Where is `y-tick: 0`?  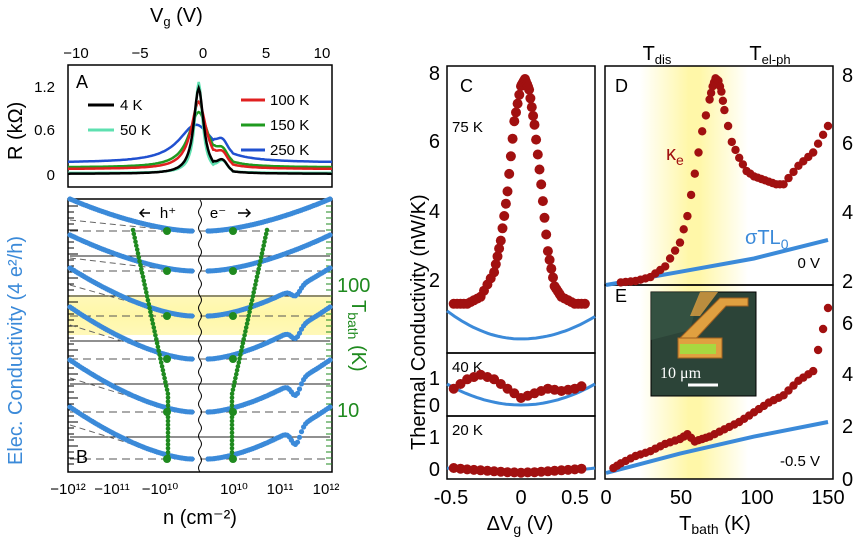
y-tick: 0 is located at coordinates (51, 175).